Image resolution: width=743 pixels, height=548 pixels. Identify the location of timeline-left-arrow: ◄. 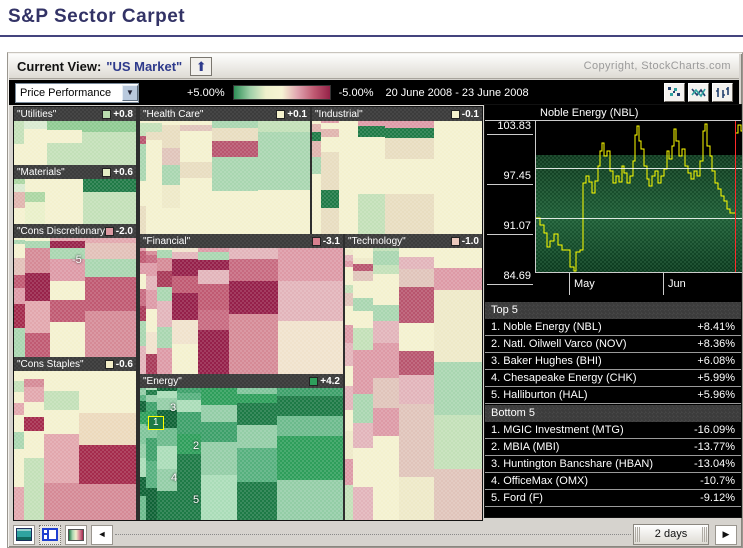
(102, 534).